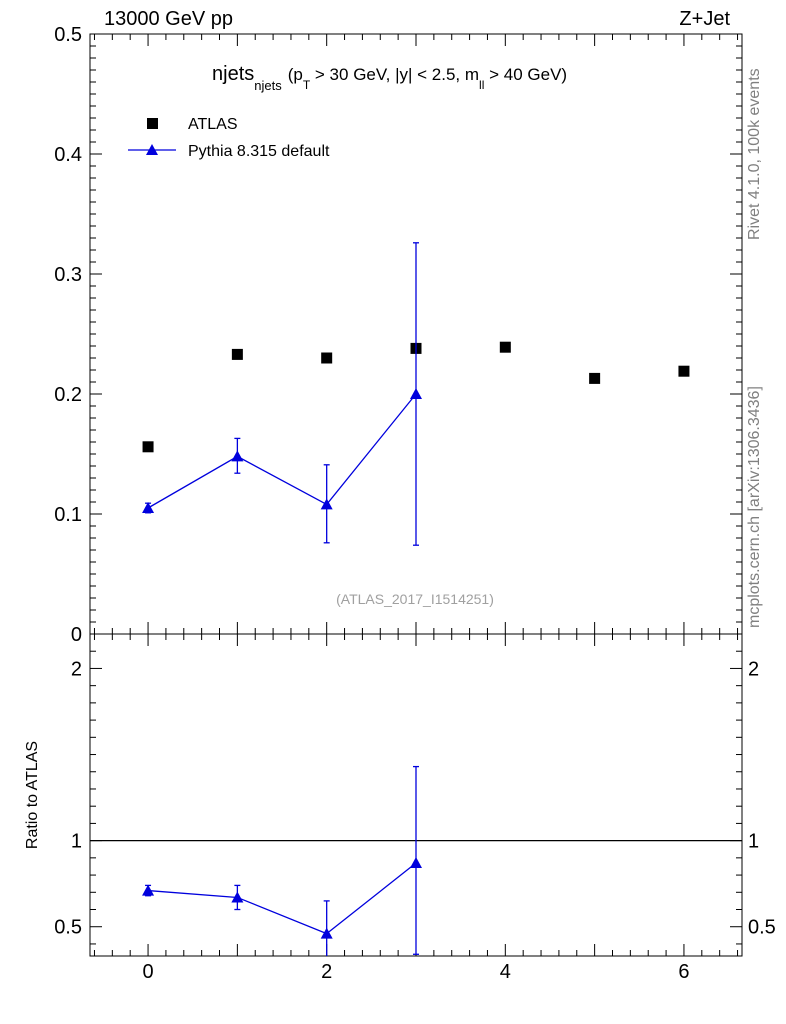  Describe the element at coordinates (152, 123) in the screenshot. I see `legend-marker-atlas` at that location.